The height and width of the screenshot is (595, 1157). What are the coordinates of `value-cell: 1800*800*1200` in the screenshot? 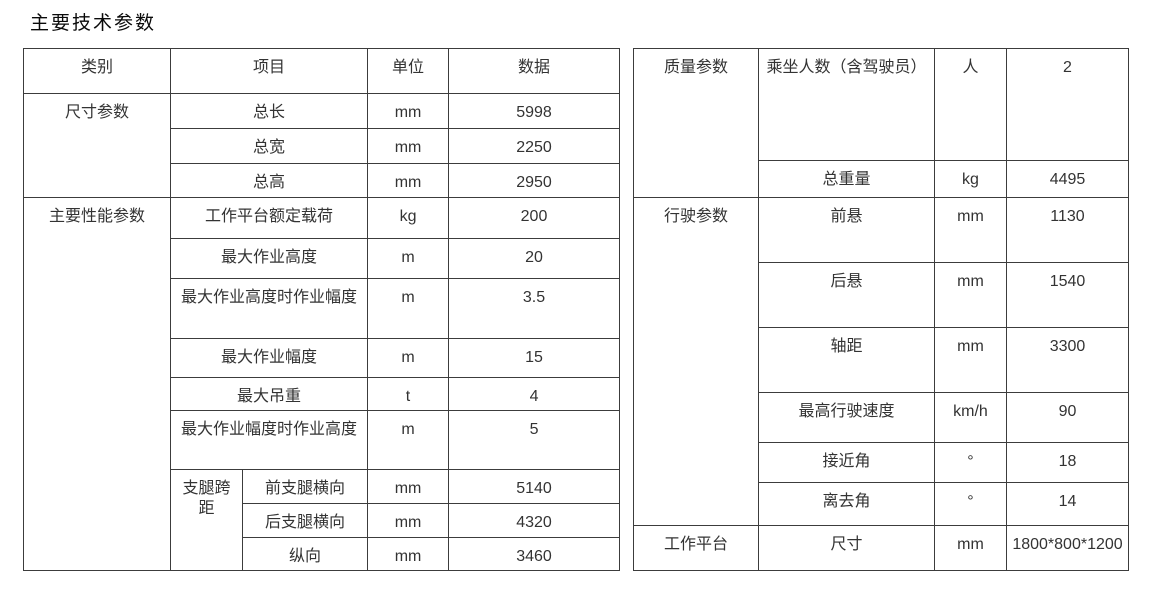 It's located at (1067, 548).